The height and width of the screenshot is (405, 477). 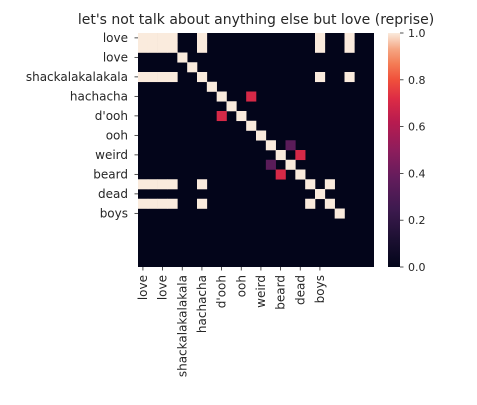 What do you see at coordinates (117, 135) in the screenshot?
I see `y-tick-label: ooh` at bounding box center [117, 135].